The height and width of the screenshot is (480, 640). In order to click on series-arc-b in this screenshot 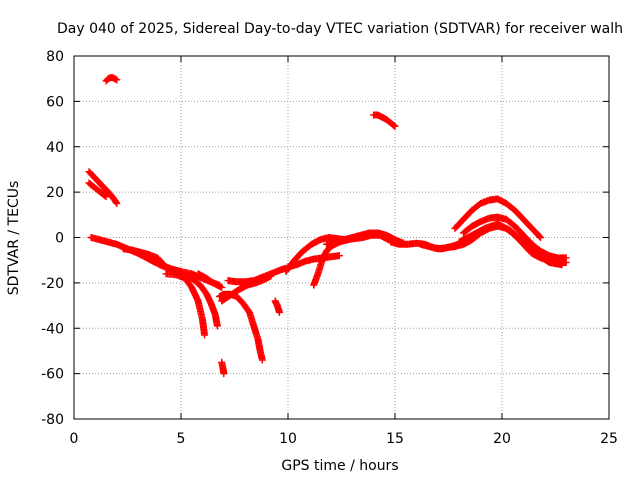, I will do `click(384, 120)`.